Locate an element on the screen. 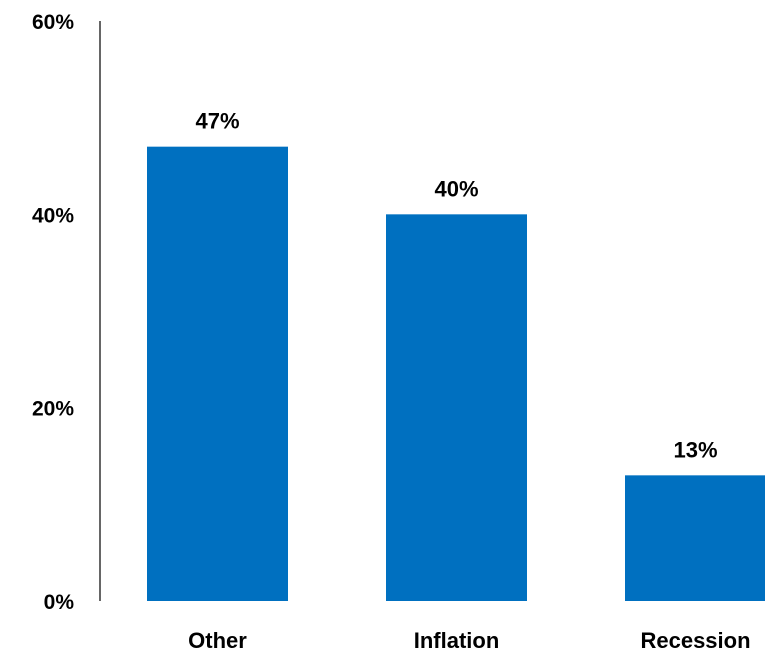 Image resolution: width=765 pixels, height=651 pixels. y-tick-label: 40% is located at coordinates (53, 215).